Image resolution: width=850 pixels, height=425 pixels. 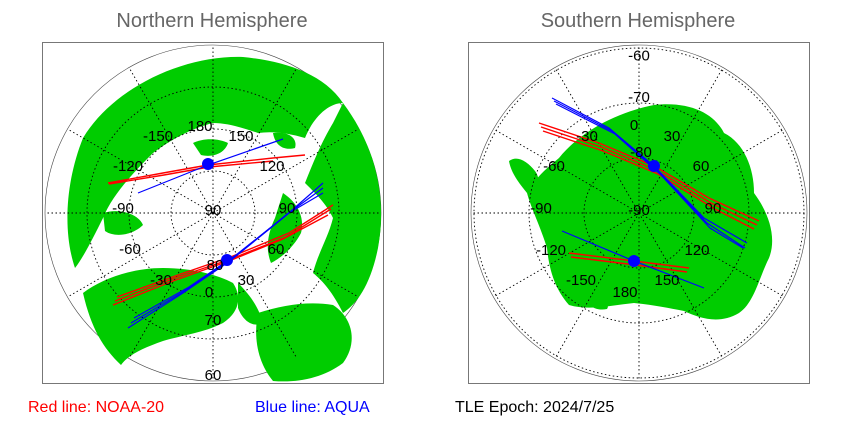 I want to click on south-lon-label: 180, so click(x=624, y=292).